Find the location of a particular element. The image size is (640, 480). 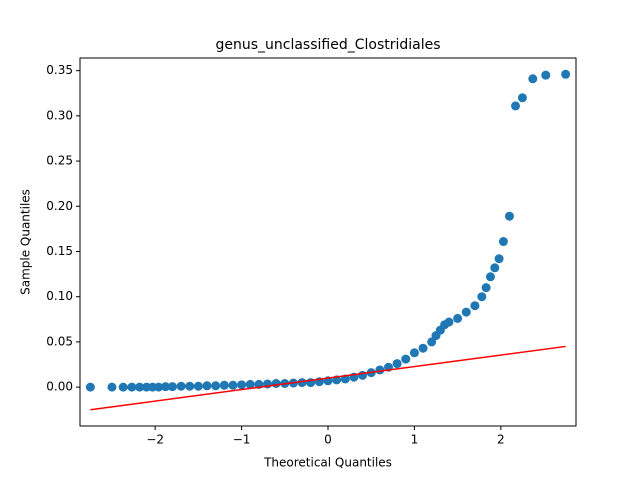

x-tick-label: 2 is located at coordinates (501, 440).